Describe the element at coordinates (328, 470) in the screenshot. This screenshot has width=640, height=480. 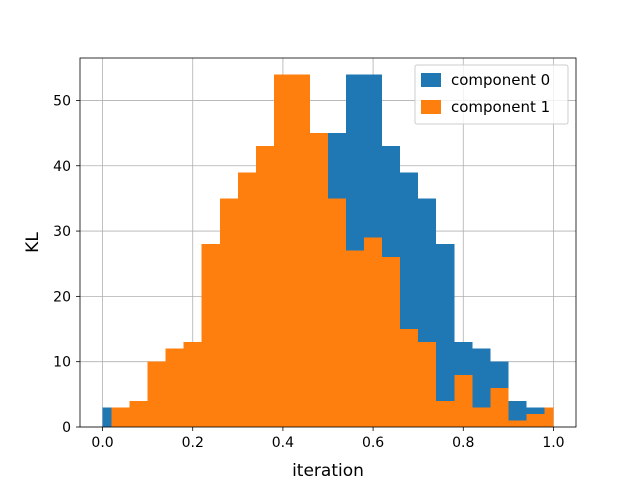
I see `x-axis-label: iteration` at that location.